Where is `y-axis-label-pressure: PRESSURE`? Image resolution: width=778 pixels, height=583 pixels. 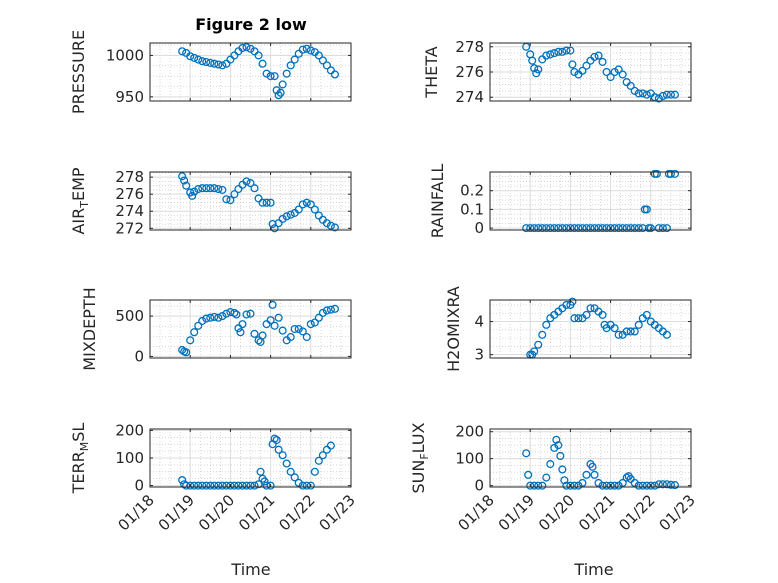 y-axis-label-pressure: PRESSURE is located at coordinates (78, 72).